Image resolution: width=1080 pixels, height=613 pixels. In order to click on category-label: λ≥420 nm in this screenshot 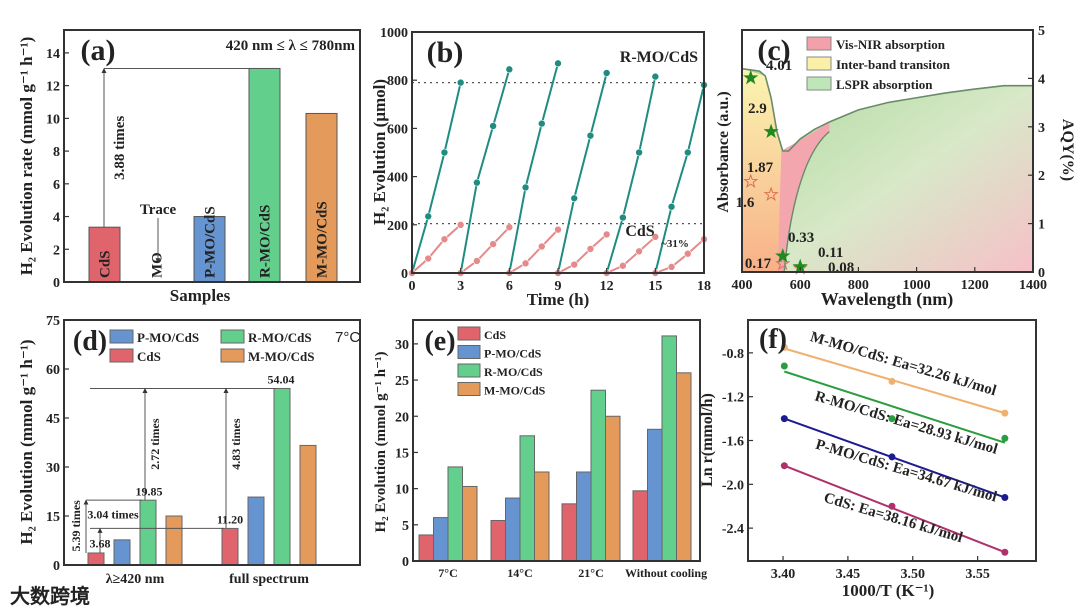, I will do `click(135, 579)`.